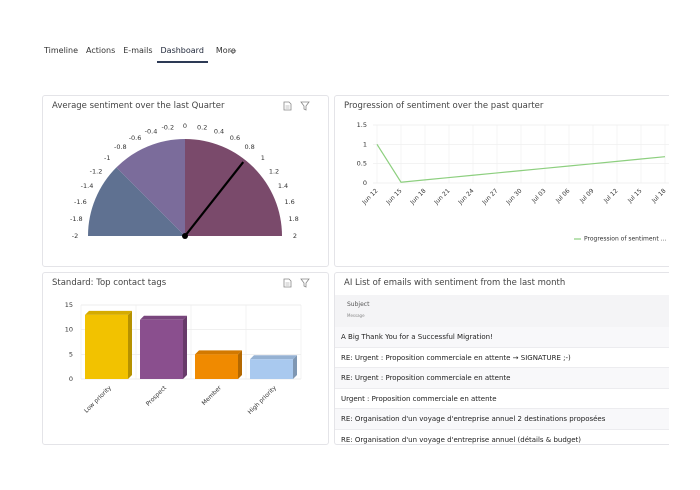 This screenshot has height=490, width=700. What do you see at coordinates (167, 127) in the screenshot?
I see `gauge-tick-label: -0.2` at bounding box center [167, 127].